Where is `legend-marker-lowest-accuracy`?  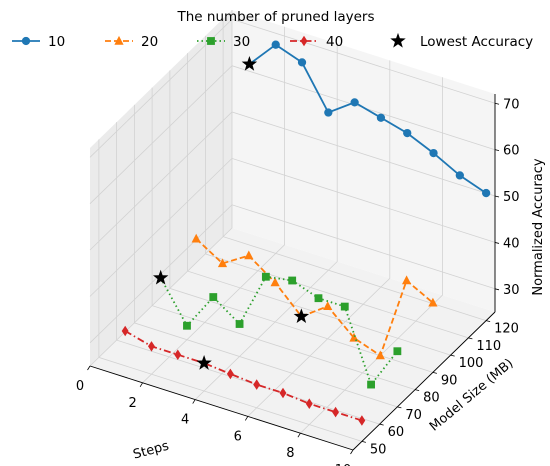
legend-marker-lowest-accuracy is located at coordinates (398, 40).